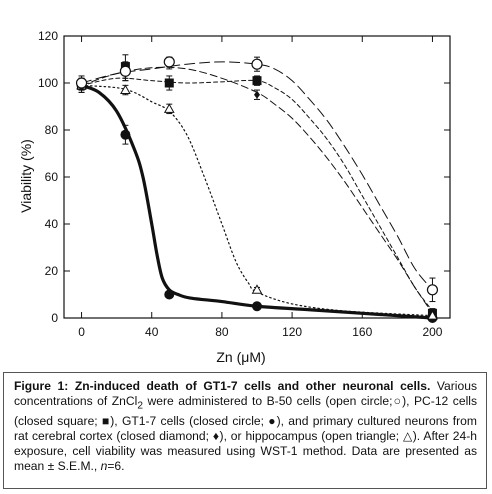  What do you see at coordinates (54, 318) in the screenshot?
I see `y-tick-label: 0` at bounding box center [54, 318].